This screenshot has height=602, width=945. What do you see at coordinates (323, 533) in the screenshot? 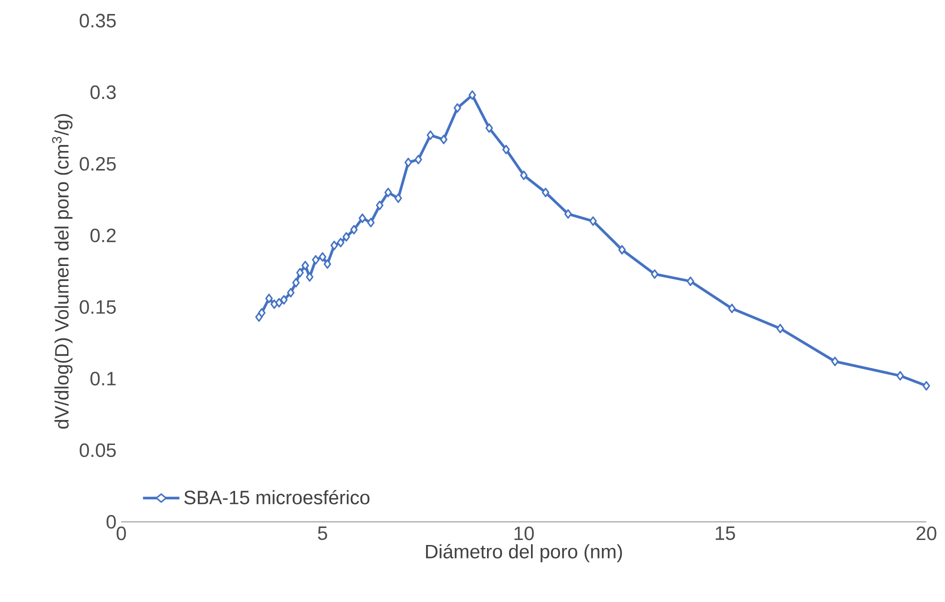
I see `x-tick-label: 5` at bounding box center [323, 533].